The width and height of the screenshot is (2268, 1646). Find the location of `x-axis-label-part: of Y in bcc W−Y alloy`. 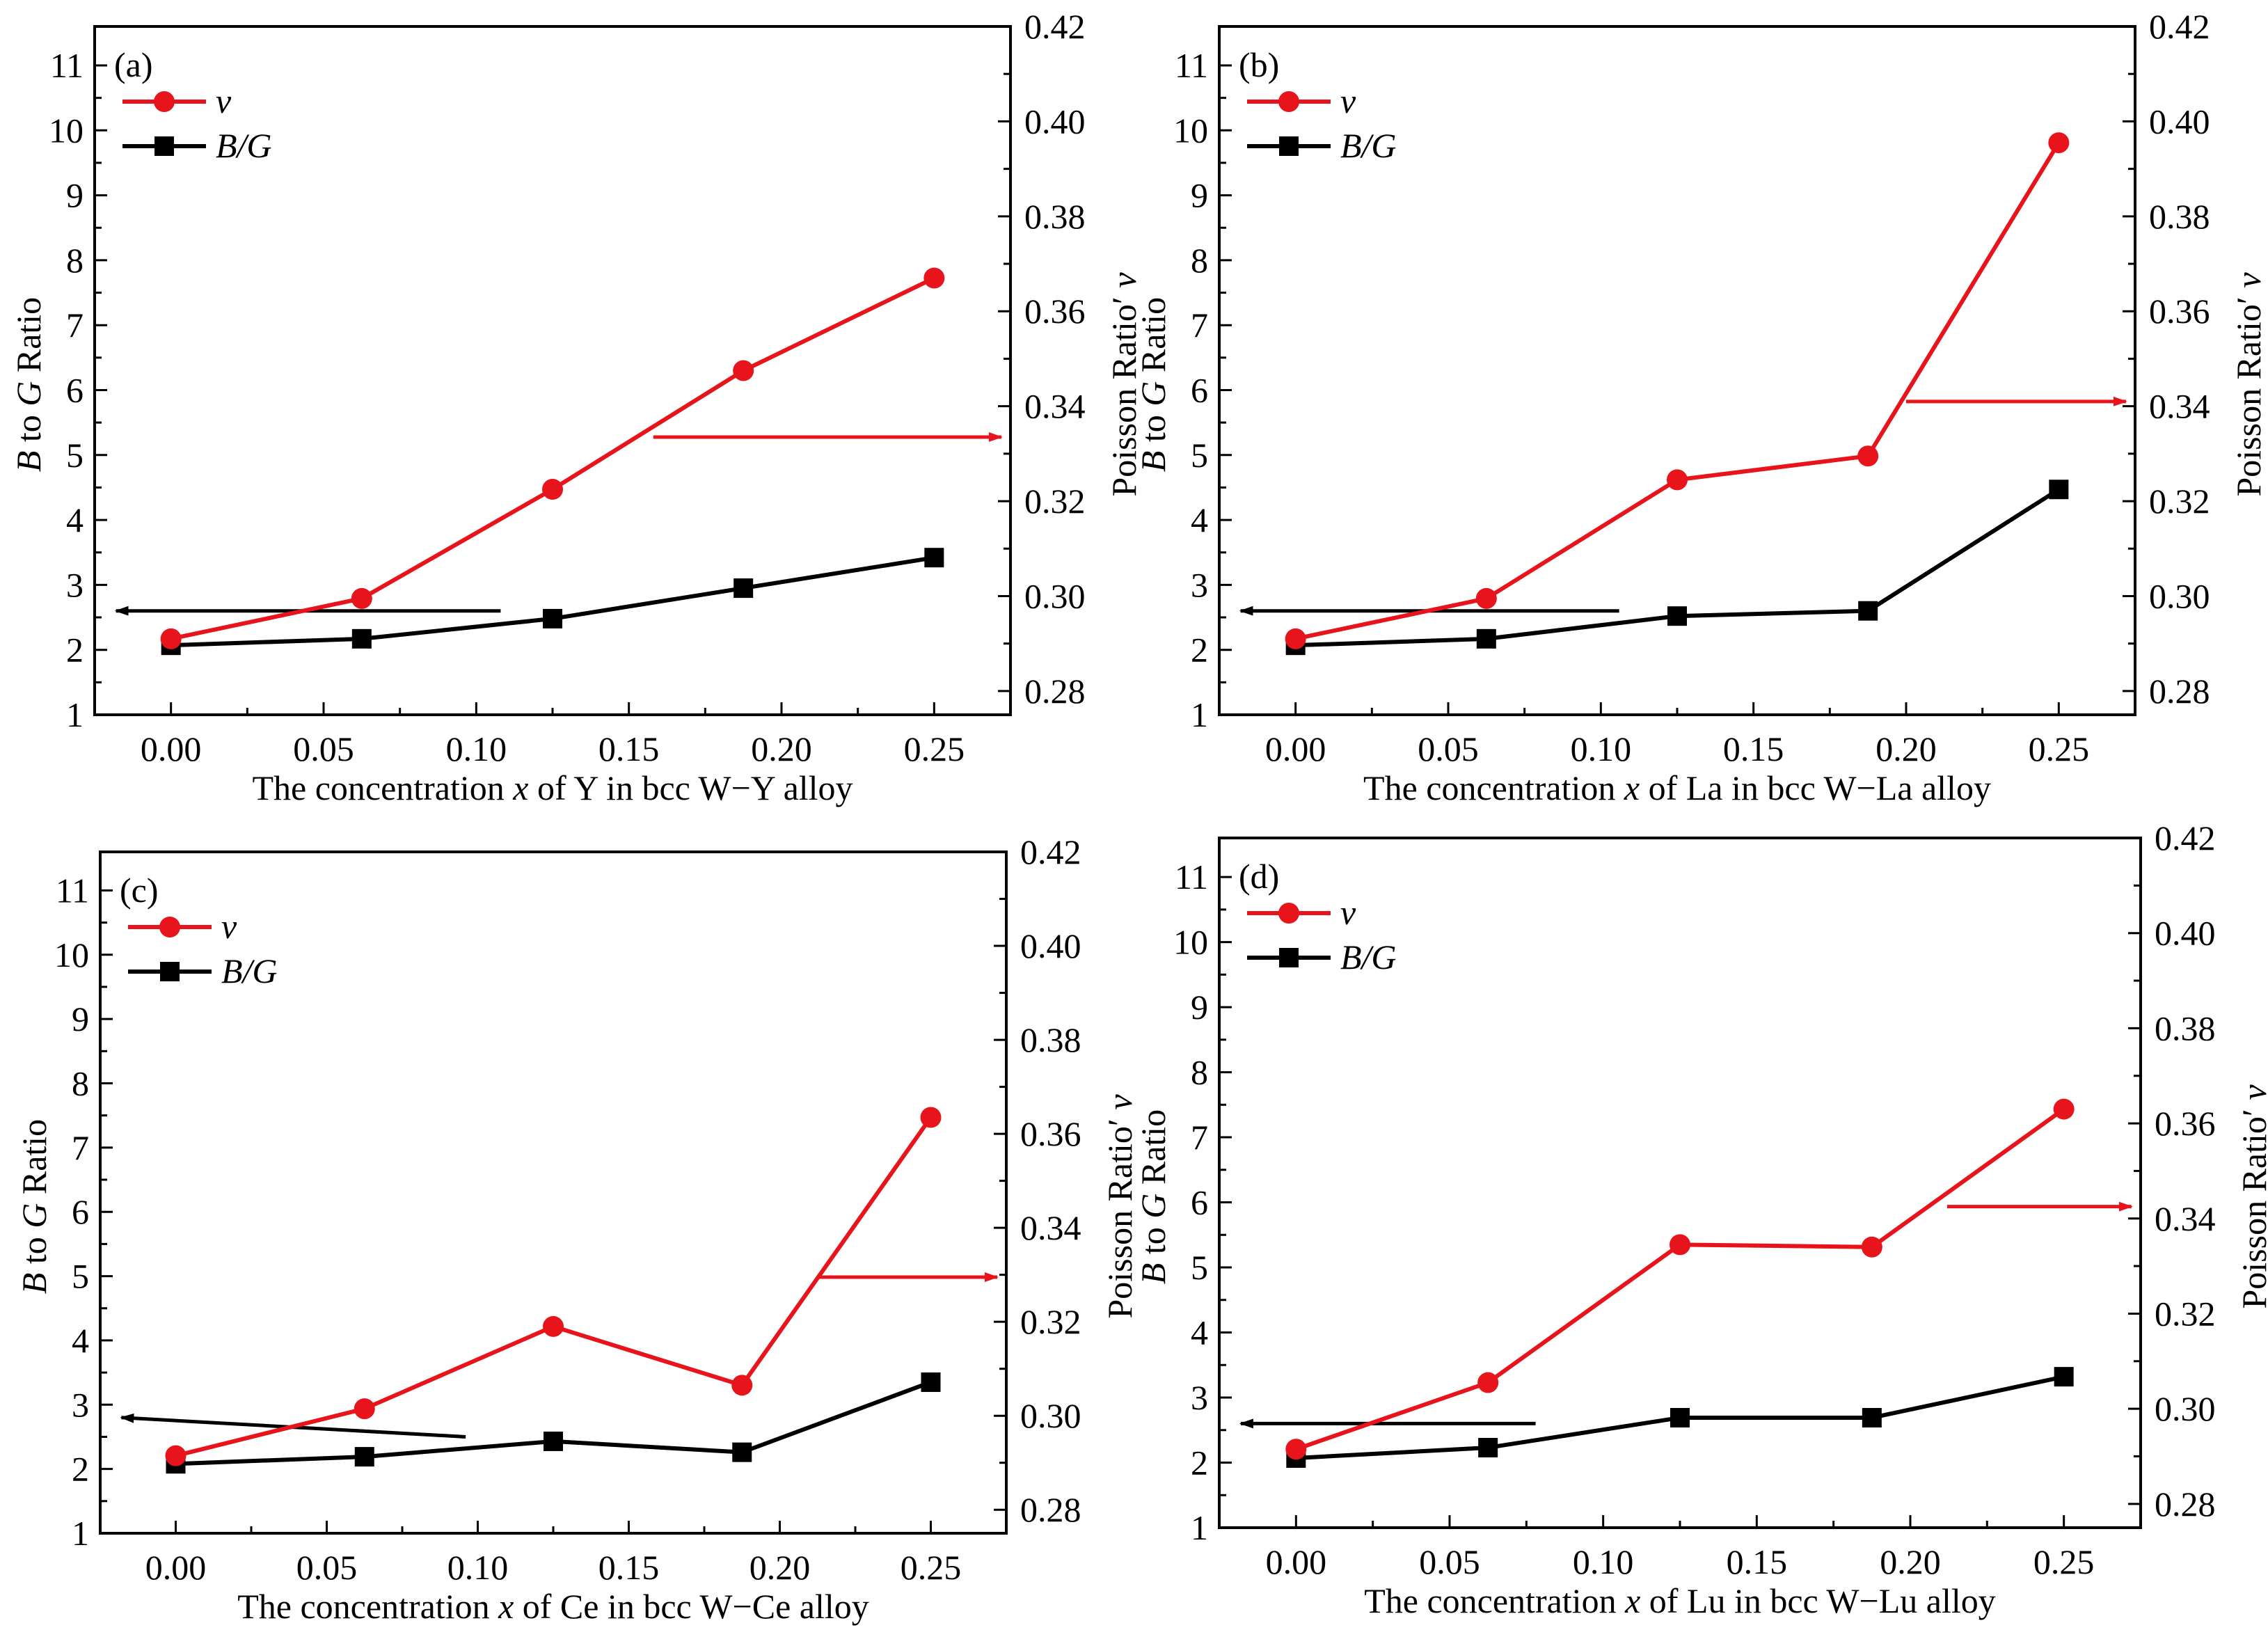

x-axis-label-part: of Y in bcc W−Y alloy is located at coordinates (691, 787).